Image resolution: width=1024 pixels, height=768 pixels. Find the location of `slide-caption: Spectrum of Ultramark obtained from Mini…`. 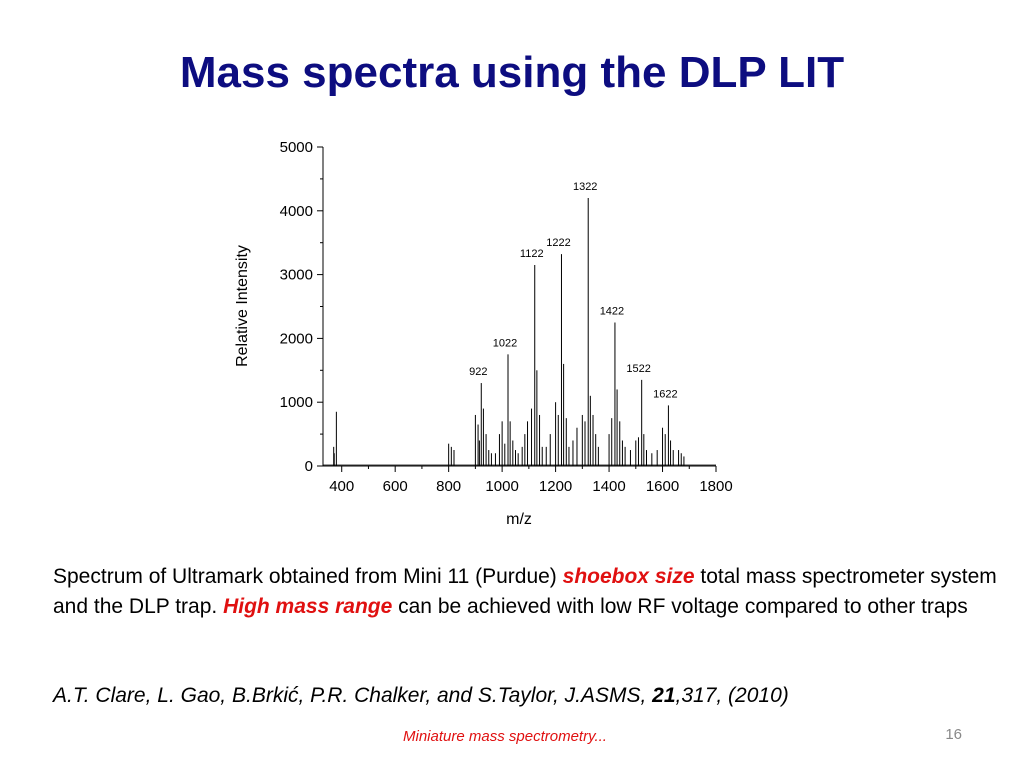

slide-caption: Spectrum of Ultramark obtained from Mini… is located at coordinates (533, 592).